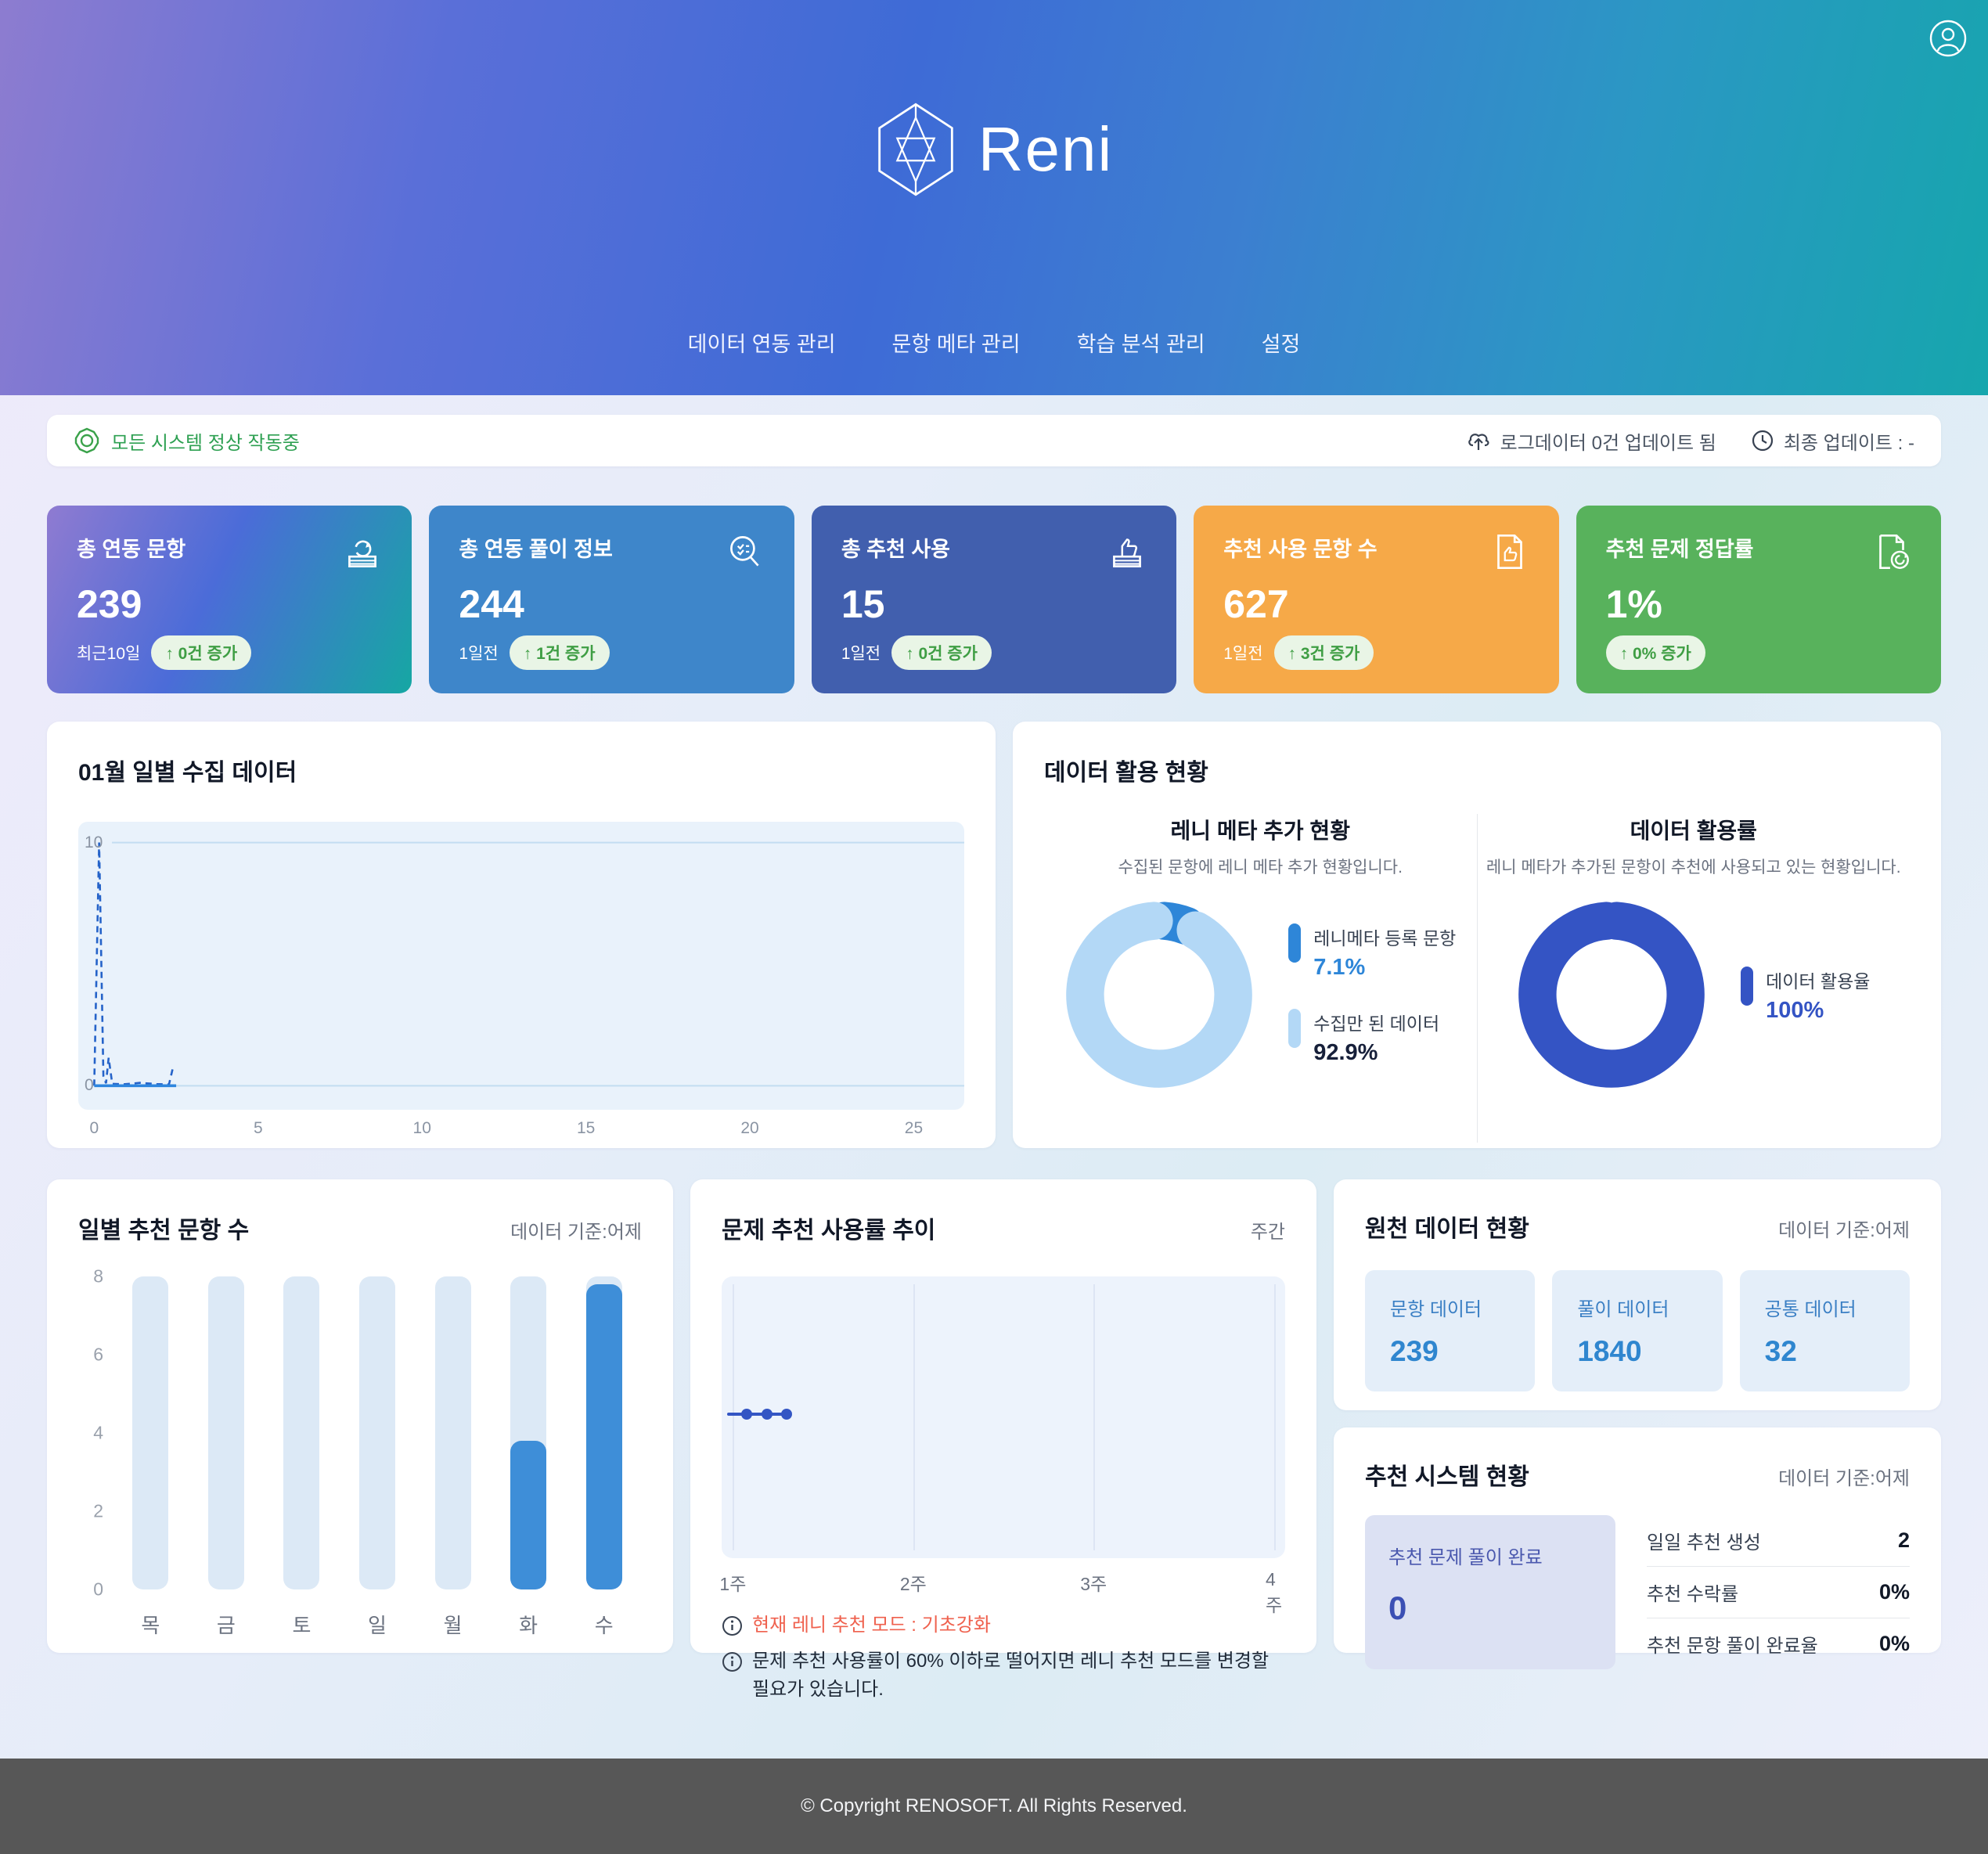 The height and width of the screenshot is (1854, 1988). What do you see at coordinates (1436, 1309) in the screenshot?
I see `source-label: 문항 데이터` at bounding box center [1436, 1309].